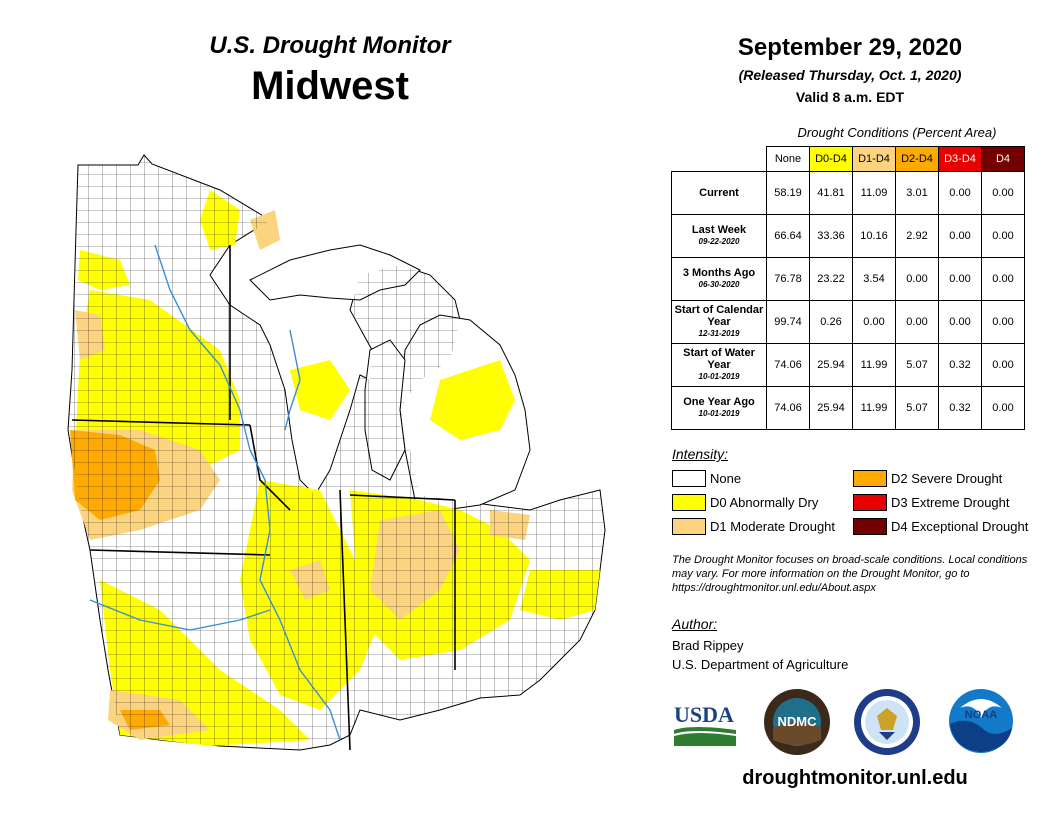 The image size is (1056, 816). I want to click on table-cell: 41.81, so click(831, 193).